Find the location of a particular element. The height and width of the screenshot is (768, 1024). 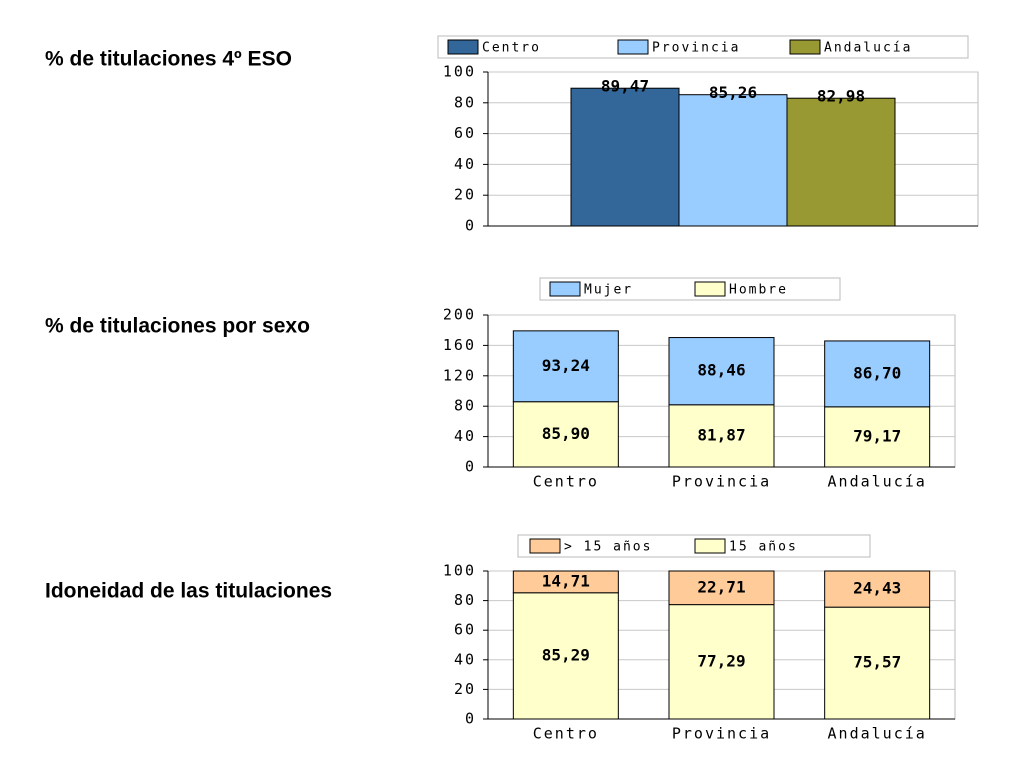

y-tick-label: 200 is located at coordinates (459, 315).